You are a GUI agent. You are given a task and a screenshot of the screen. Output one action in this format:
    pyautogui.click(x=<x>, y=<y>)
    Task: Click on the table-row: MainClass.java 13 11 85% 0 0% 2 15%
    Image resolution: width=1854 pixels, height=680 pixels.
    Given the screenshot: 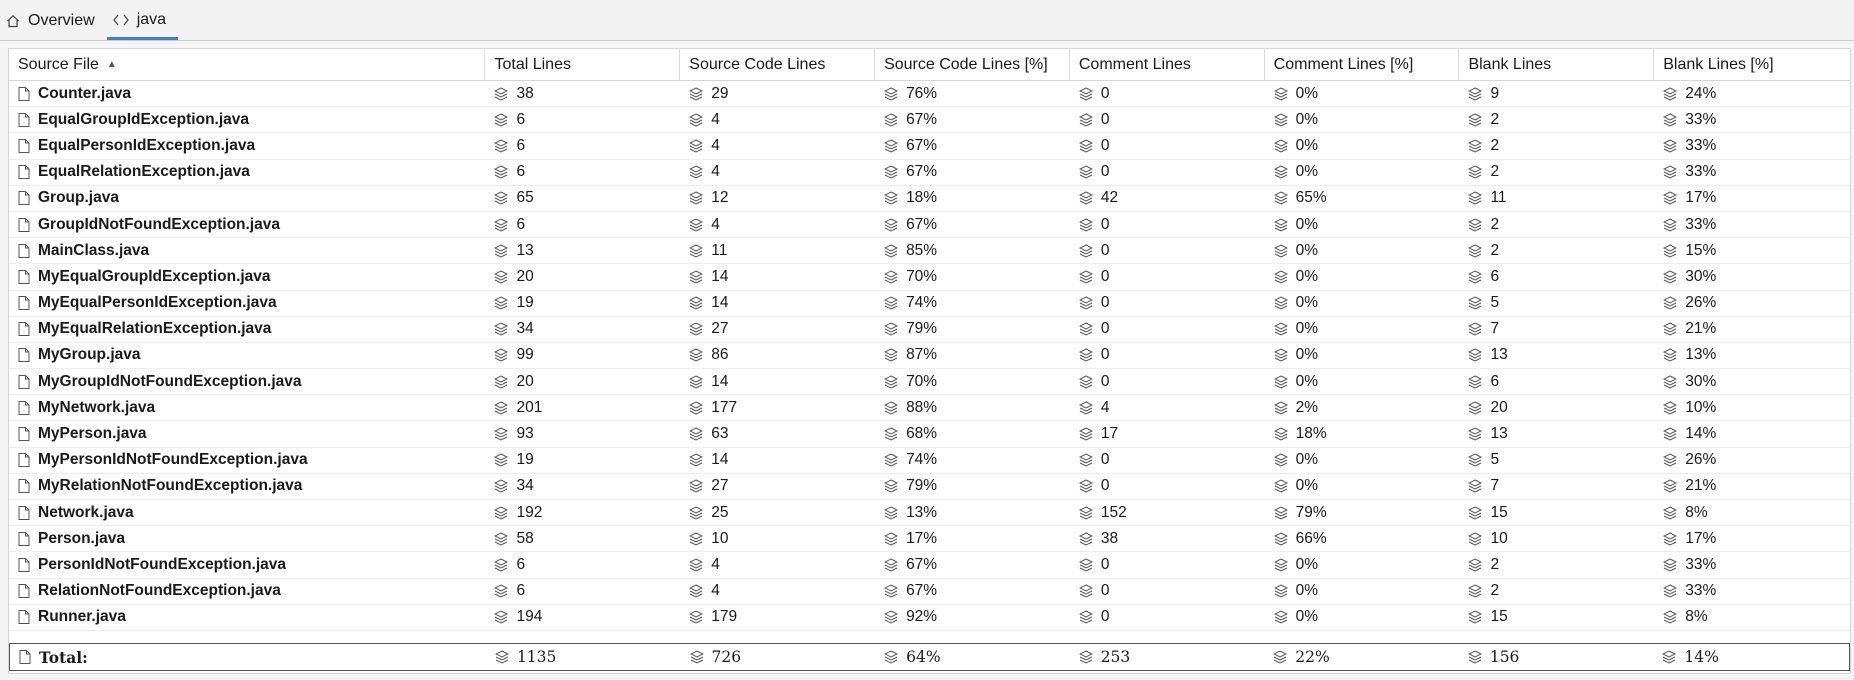 What is the action you would take?
    pyautogui.click(x=929, y=251)
    